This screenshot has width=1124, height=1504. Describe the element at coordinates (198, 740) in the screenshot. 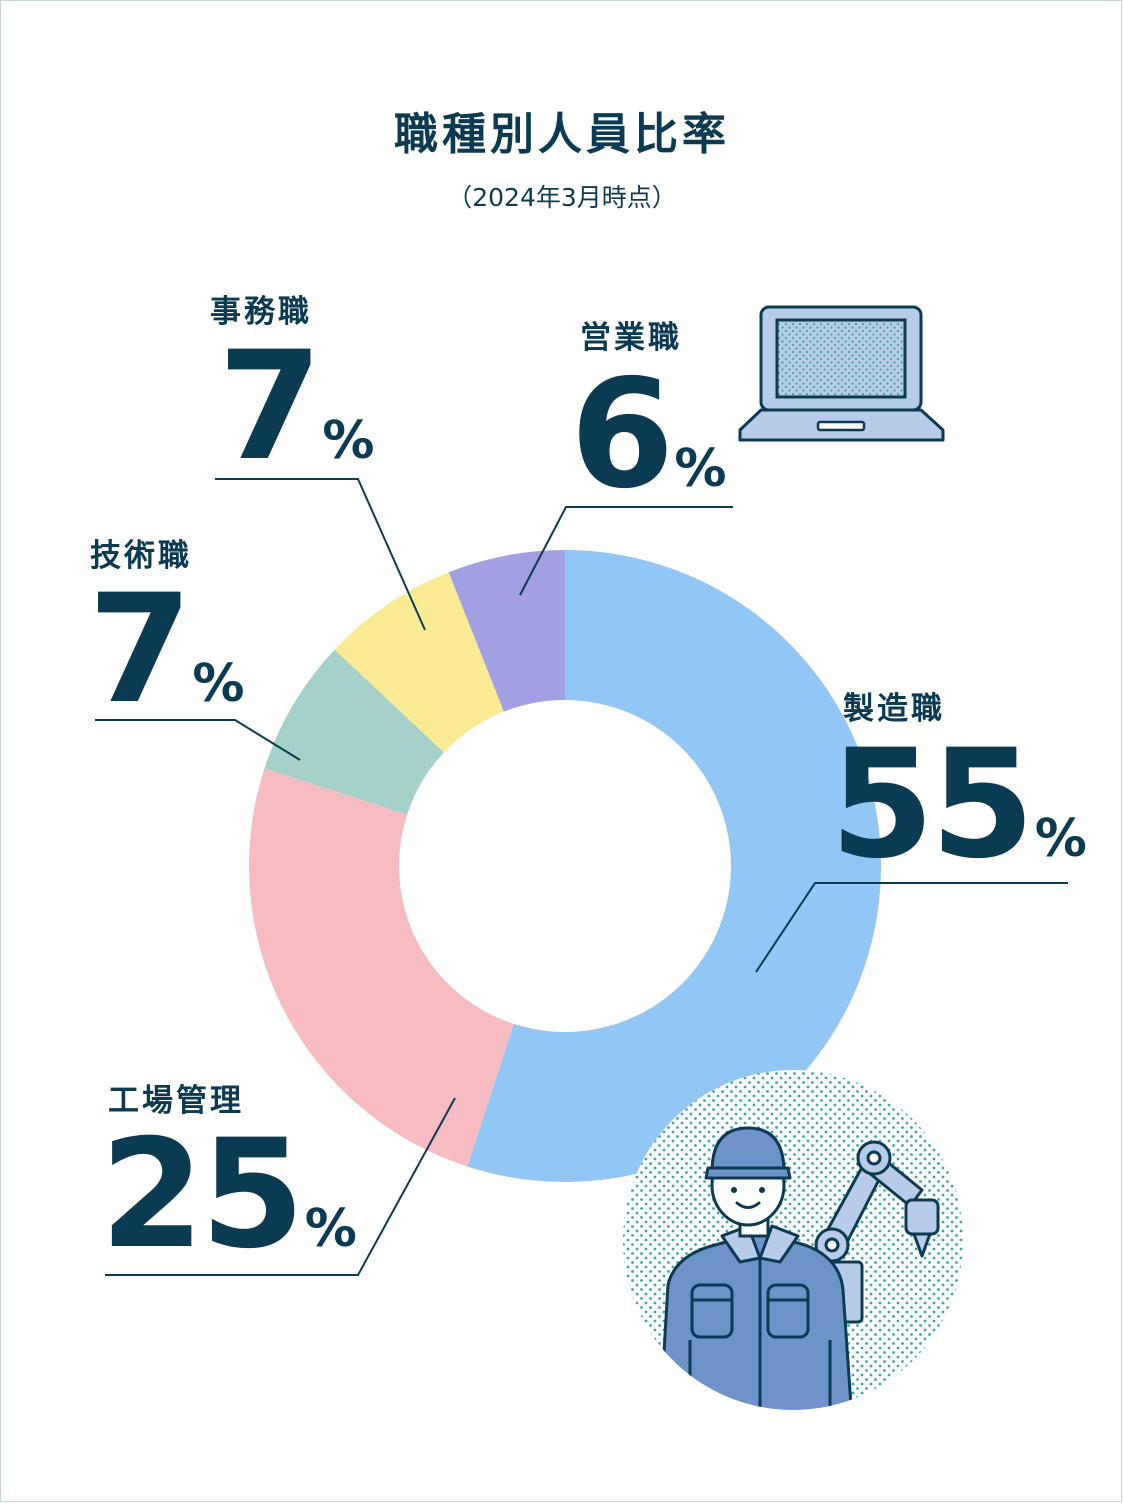

I see `leader-line-gijutsu` at that location.